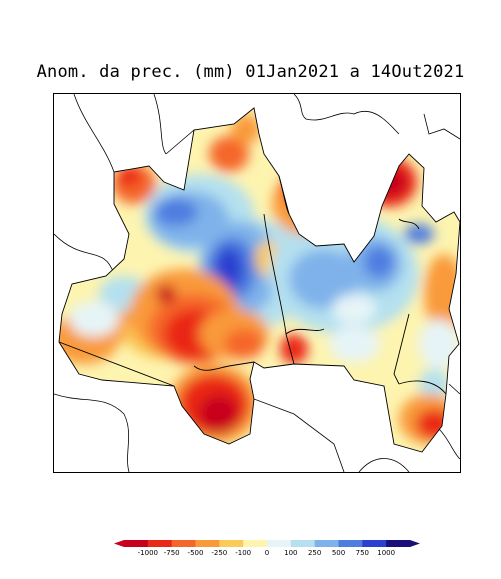 The height and width of the screenshot is (579, 501). Describe the element at coordinates (148, 553) in the screenshot. I see `legend-tick-label: -1000` at that location.